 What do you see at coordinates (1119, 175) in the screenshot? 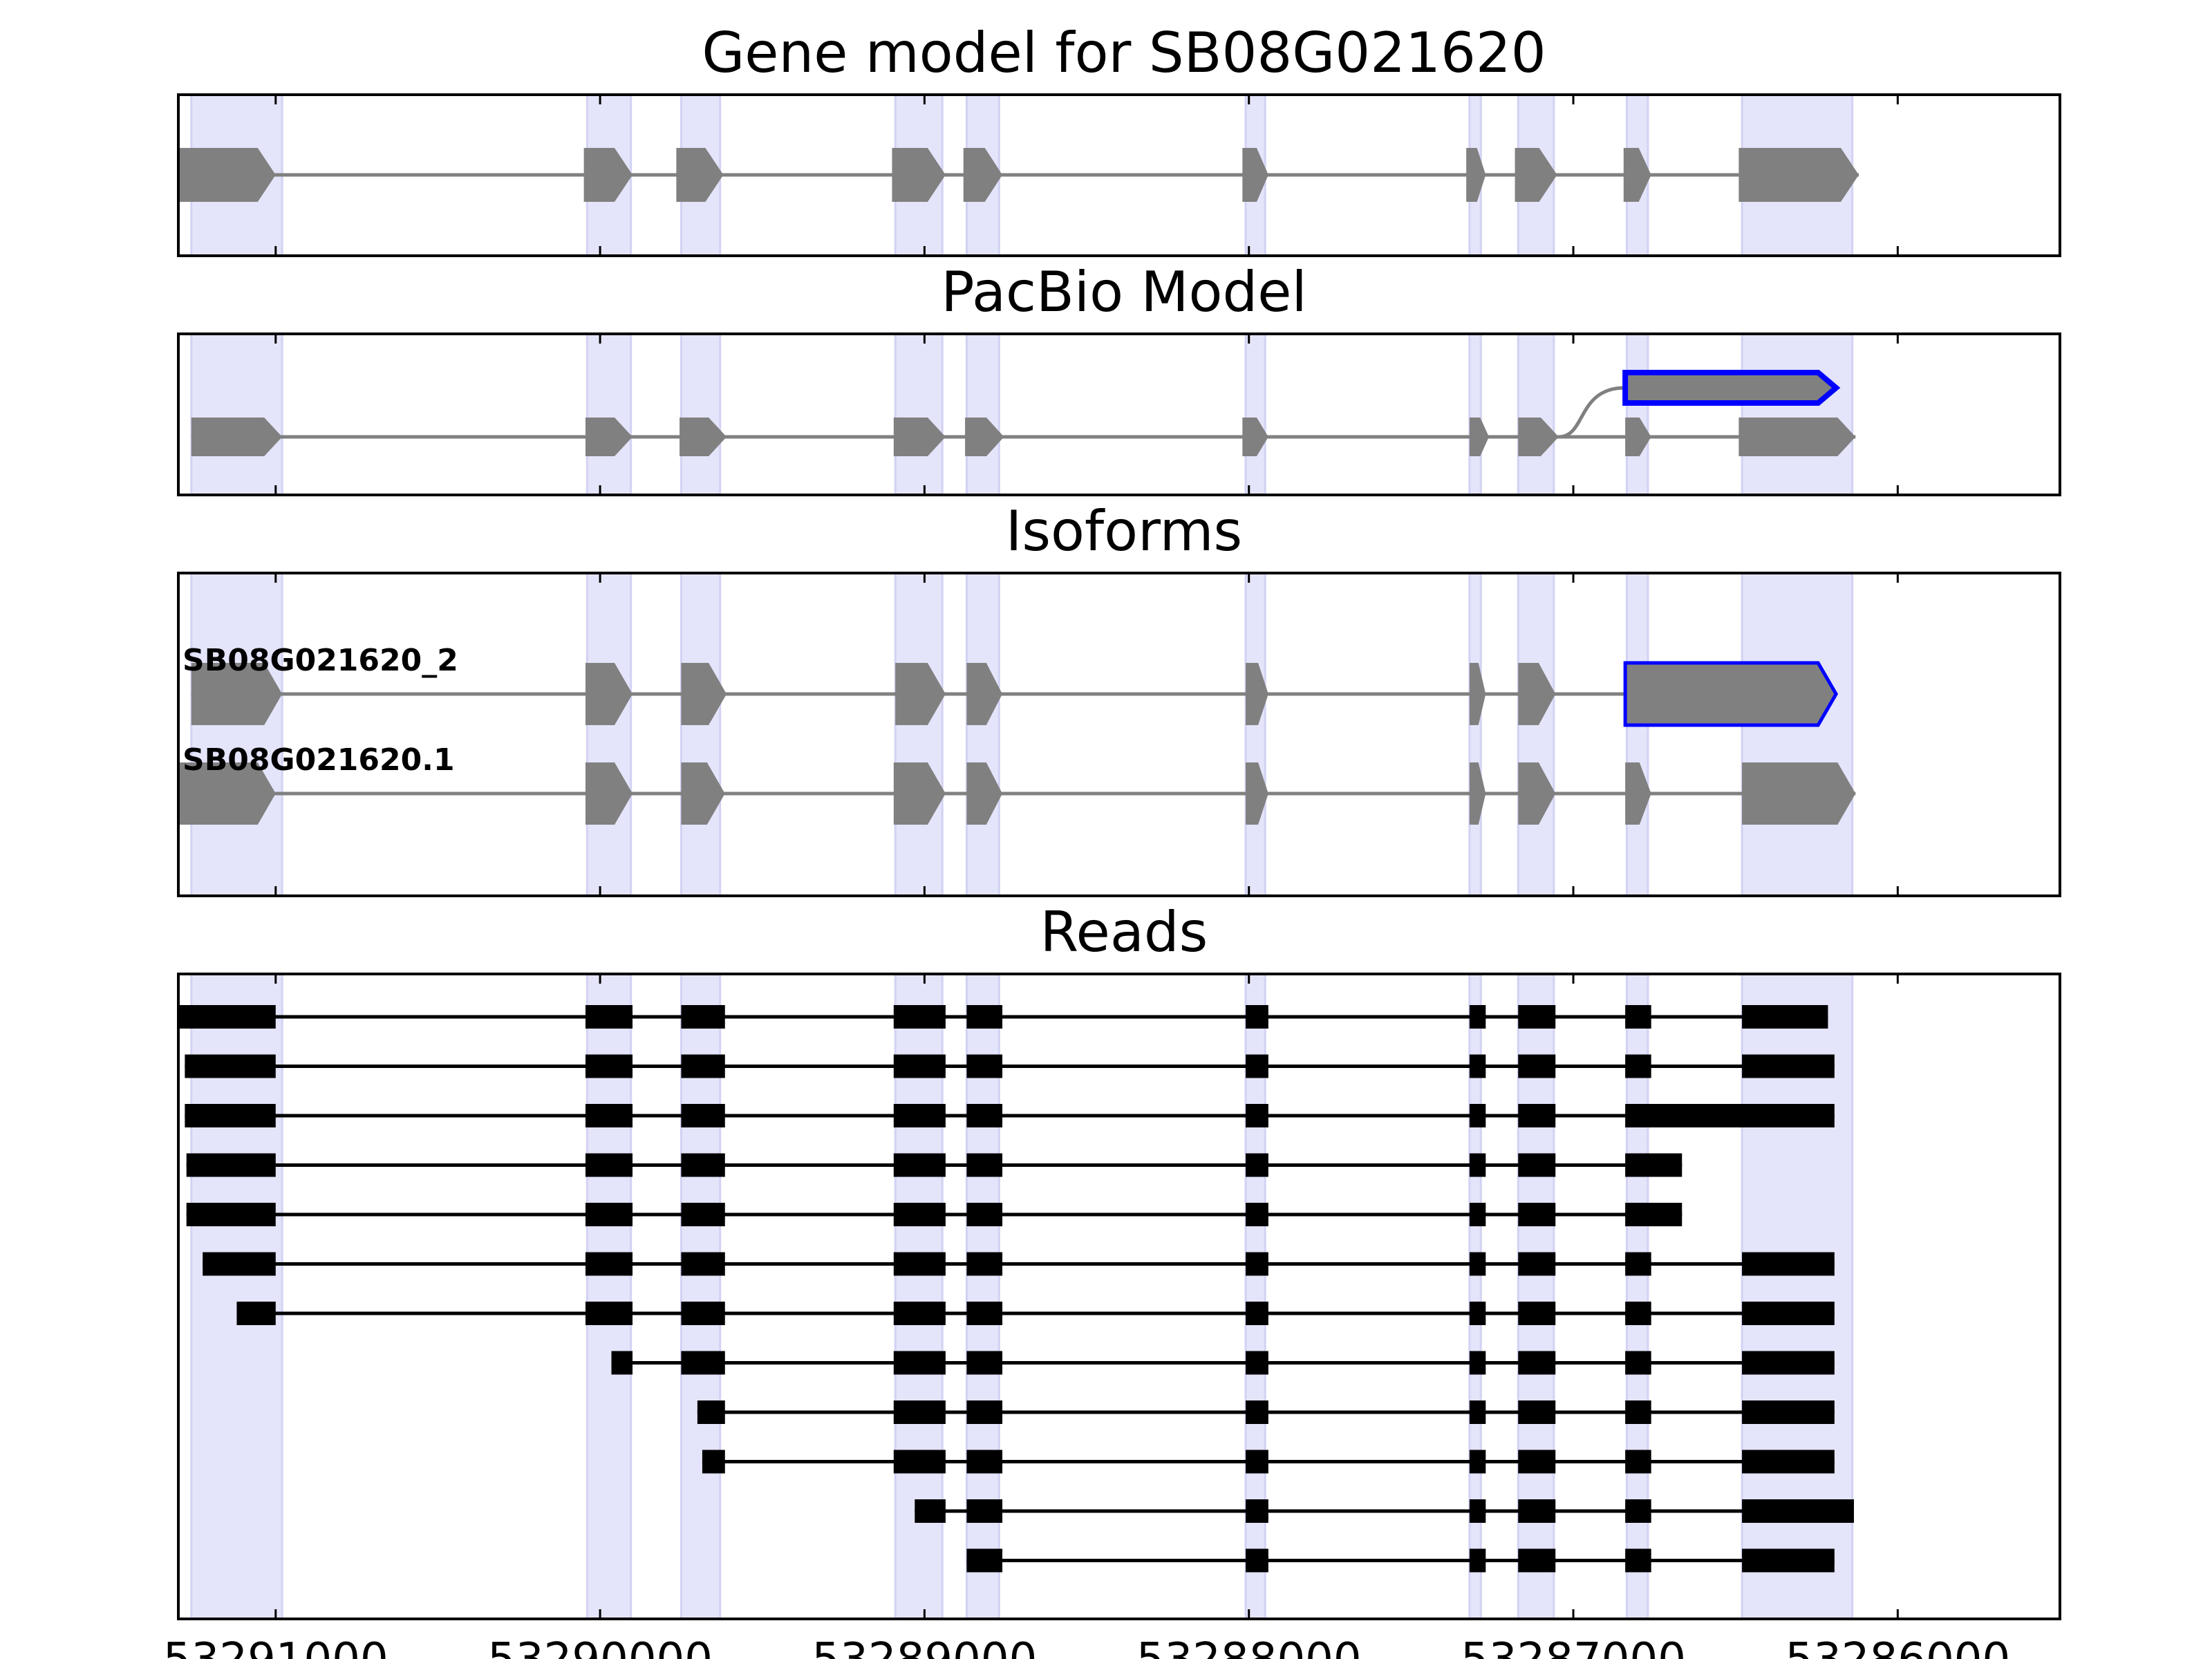
I see `axes-frame` at bounding box center [1119, 175].